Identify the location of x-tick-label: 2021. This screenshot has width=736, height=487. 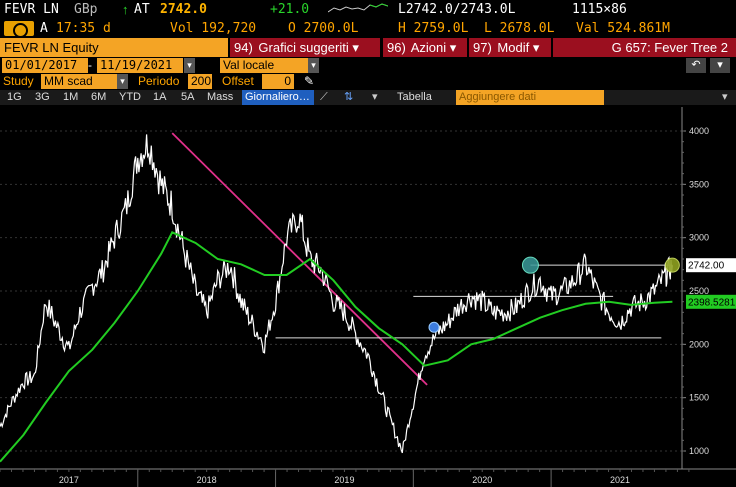
(620, 480).